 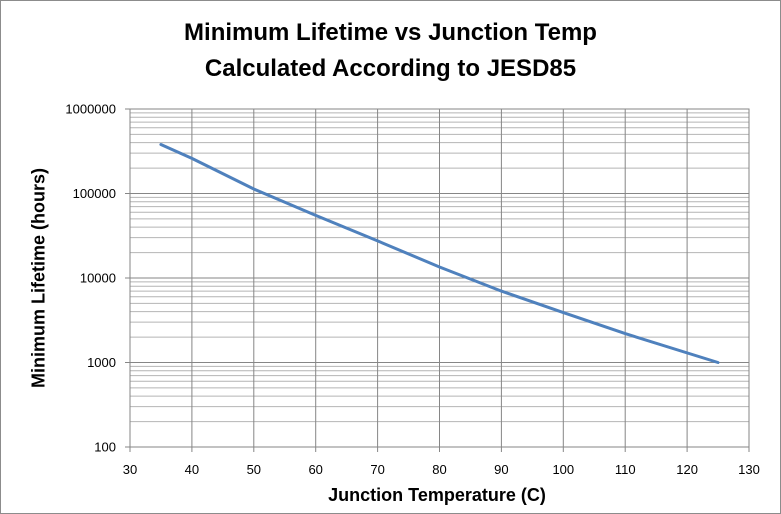 I want to click on x-tick-label: 60, so click(x=315, y=469).